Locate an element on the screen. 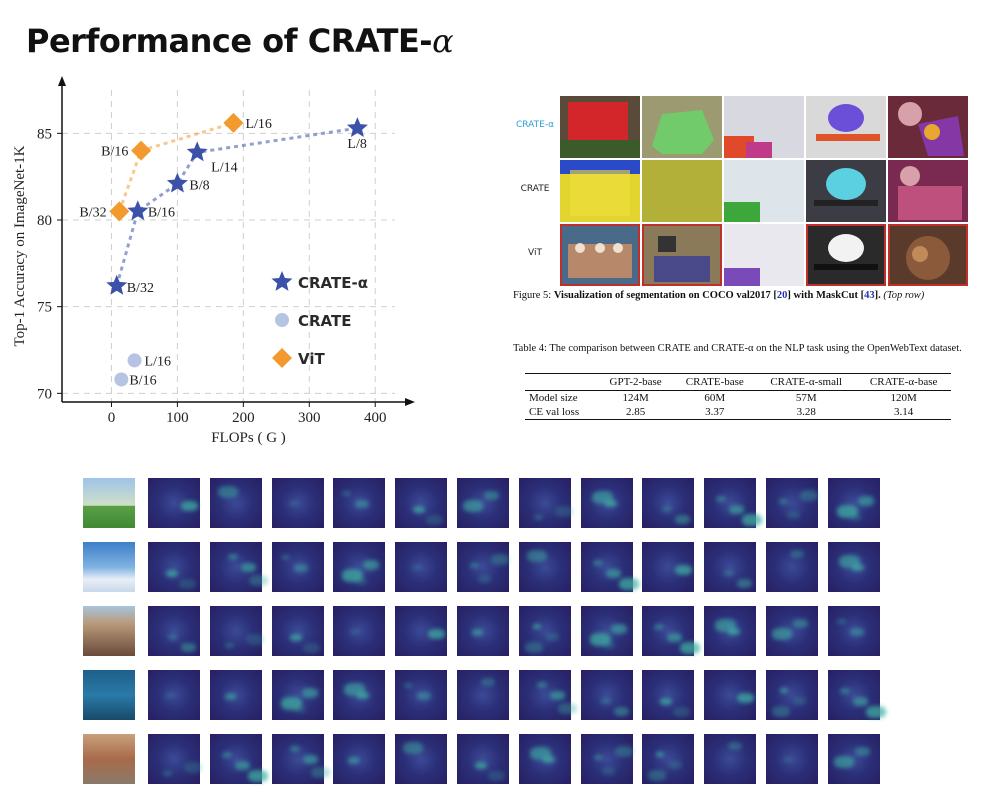  data-point-star is located at coordinates (197, 151).